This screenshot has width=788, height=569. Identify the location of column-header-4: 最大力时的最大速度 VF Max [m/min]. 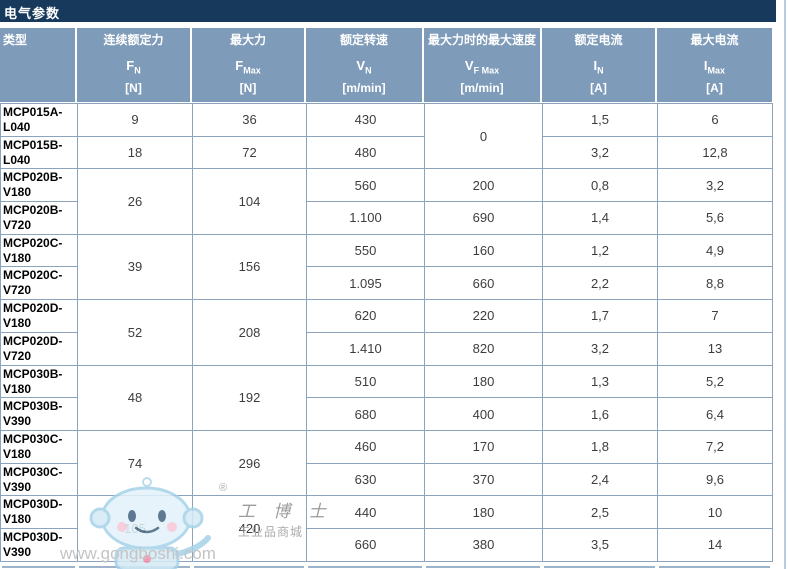
(482, 65).